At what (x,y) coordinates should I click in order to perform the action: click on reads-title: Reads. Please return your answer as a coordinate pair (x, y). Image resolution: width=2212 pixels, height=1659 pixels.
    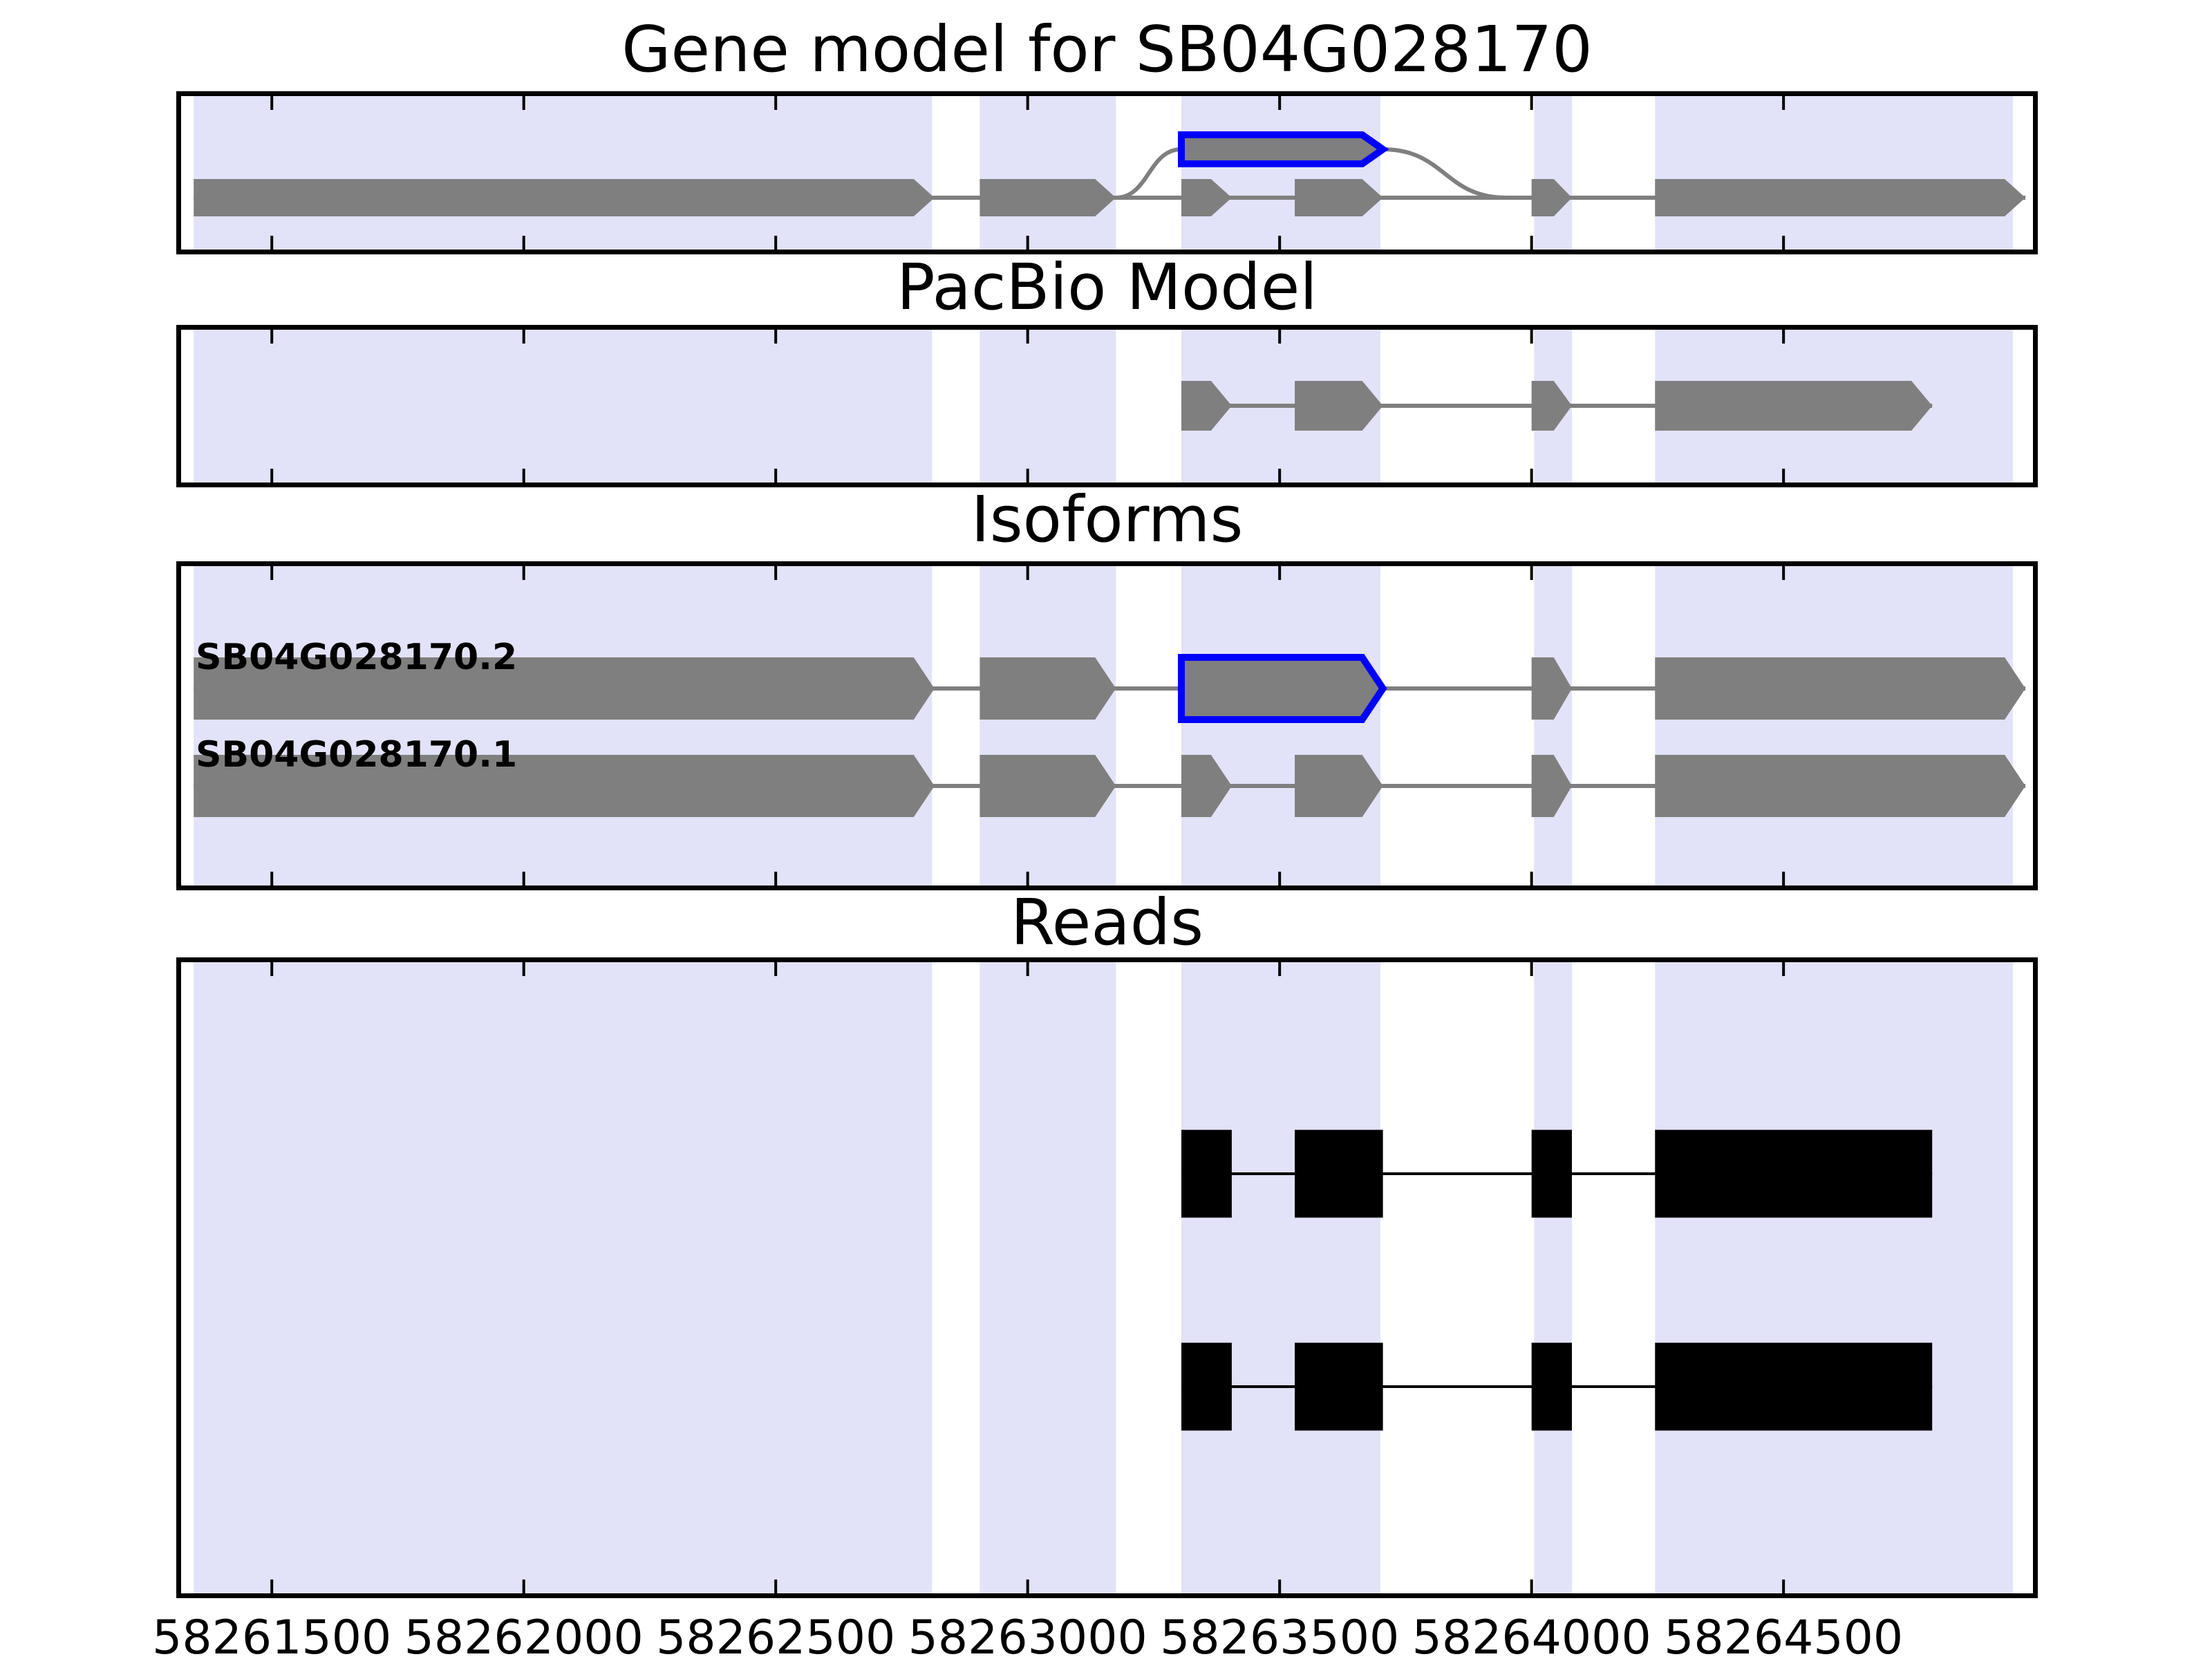
    Looking at the image, I should click on (1107, 922).